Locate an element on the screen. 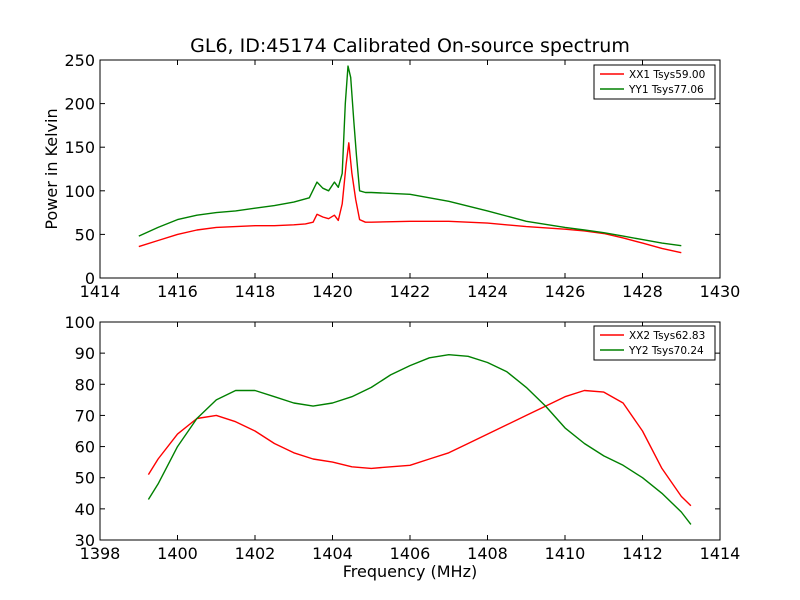  x-tick-label: 1398 is located at coordinates (100, 553).